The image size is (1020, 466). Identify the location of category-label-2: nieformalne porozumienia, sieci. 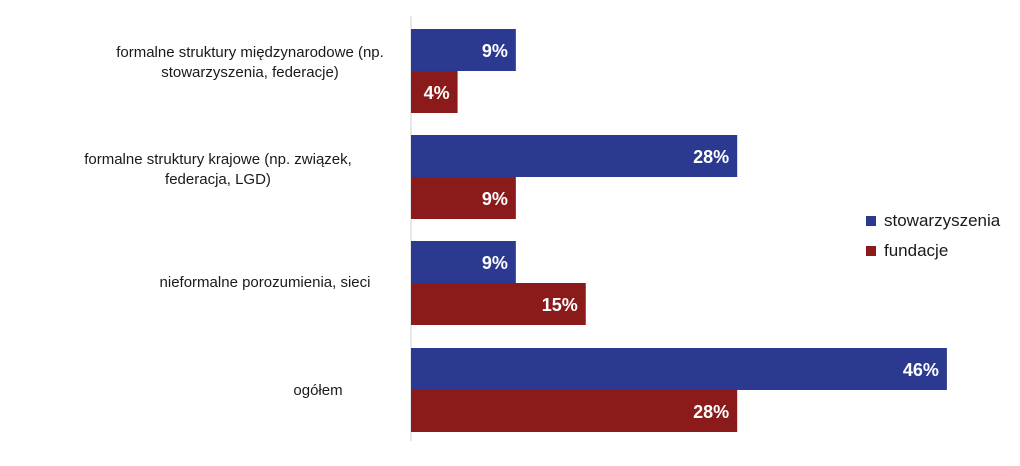
(265, 282).